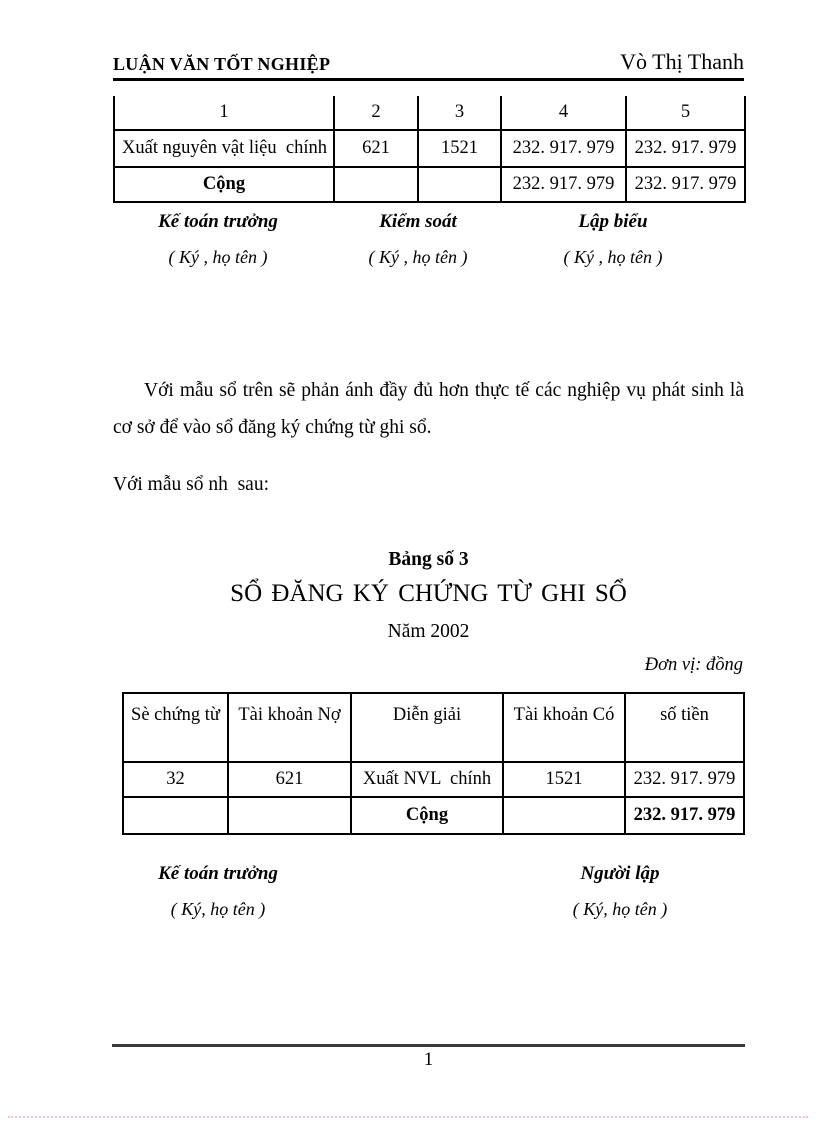  Describe the element at coordinates (175, 779) in the screenshot. I see `cell-voucher-number: 32` at that location.